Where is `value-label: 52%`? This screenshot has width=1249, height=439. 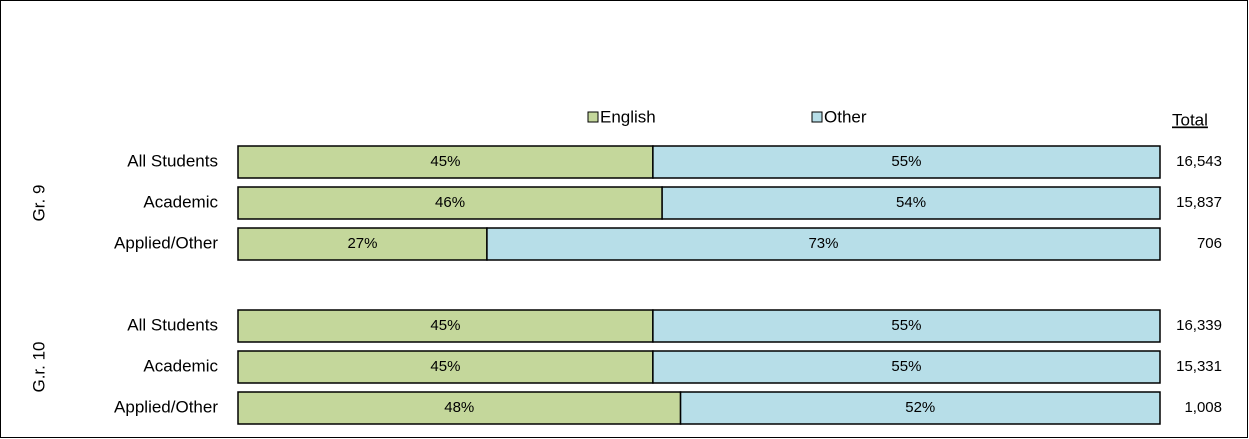 value-label: 52% is located at coordinates (920, 407).